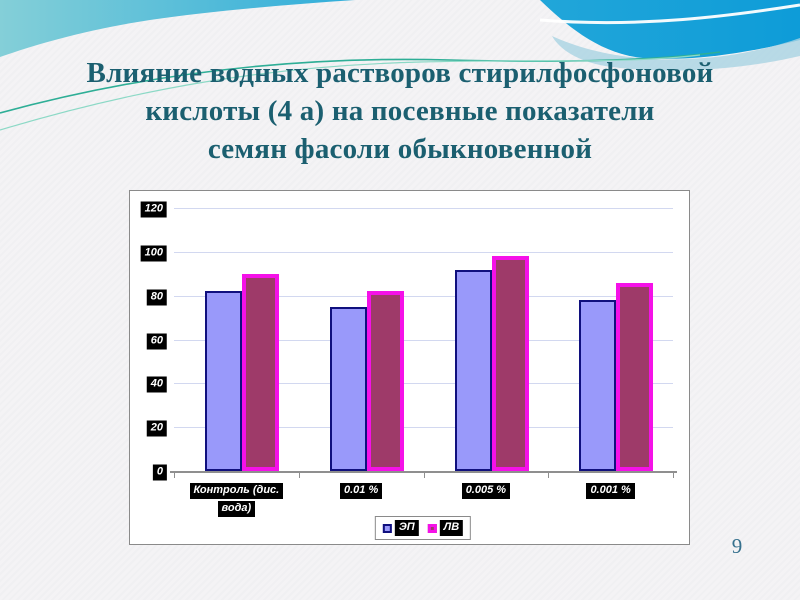 This screenshot has width=800, height=600. I want to click on y-tick-label: 0, so click(159, 471).